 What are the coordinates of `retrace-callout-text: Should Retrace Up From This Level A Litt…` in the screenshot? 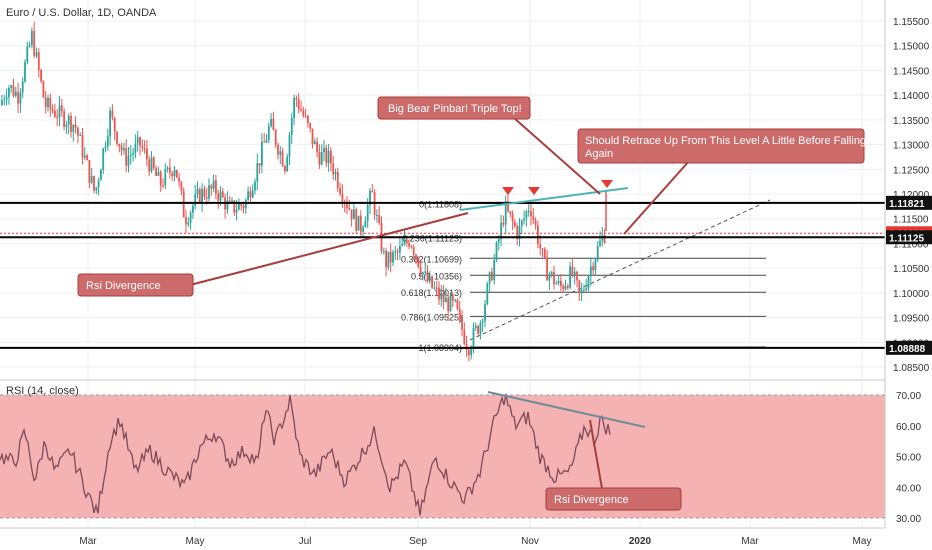 It's located at (727, 147).